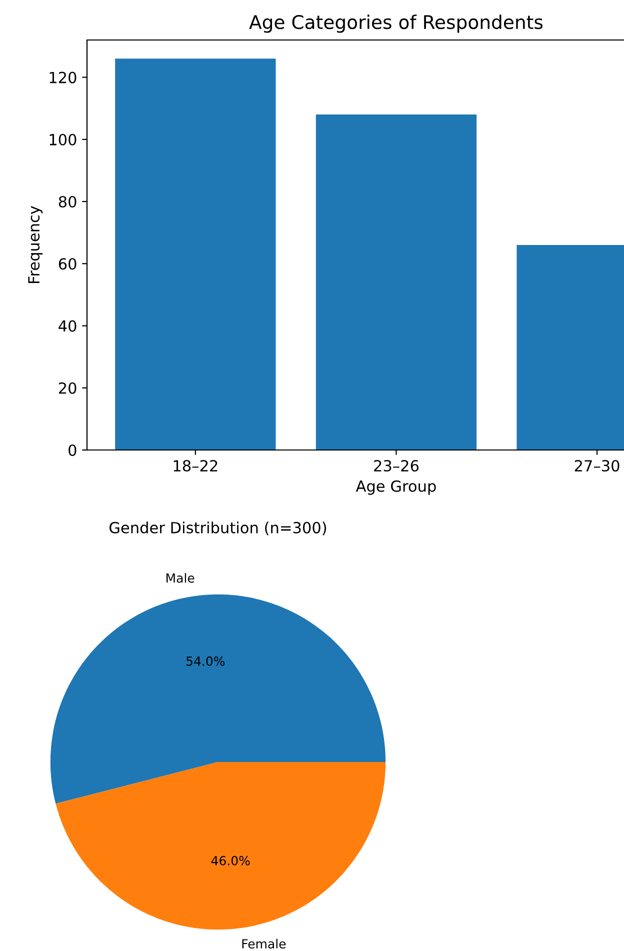 The height and width of the screenshot is (951, 624). What do you see at coordinates (180, 578) in the screenshot?
I see `slice-label: Male` at bounding box center [180, 578].